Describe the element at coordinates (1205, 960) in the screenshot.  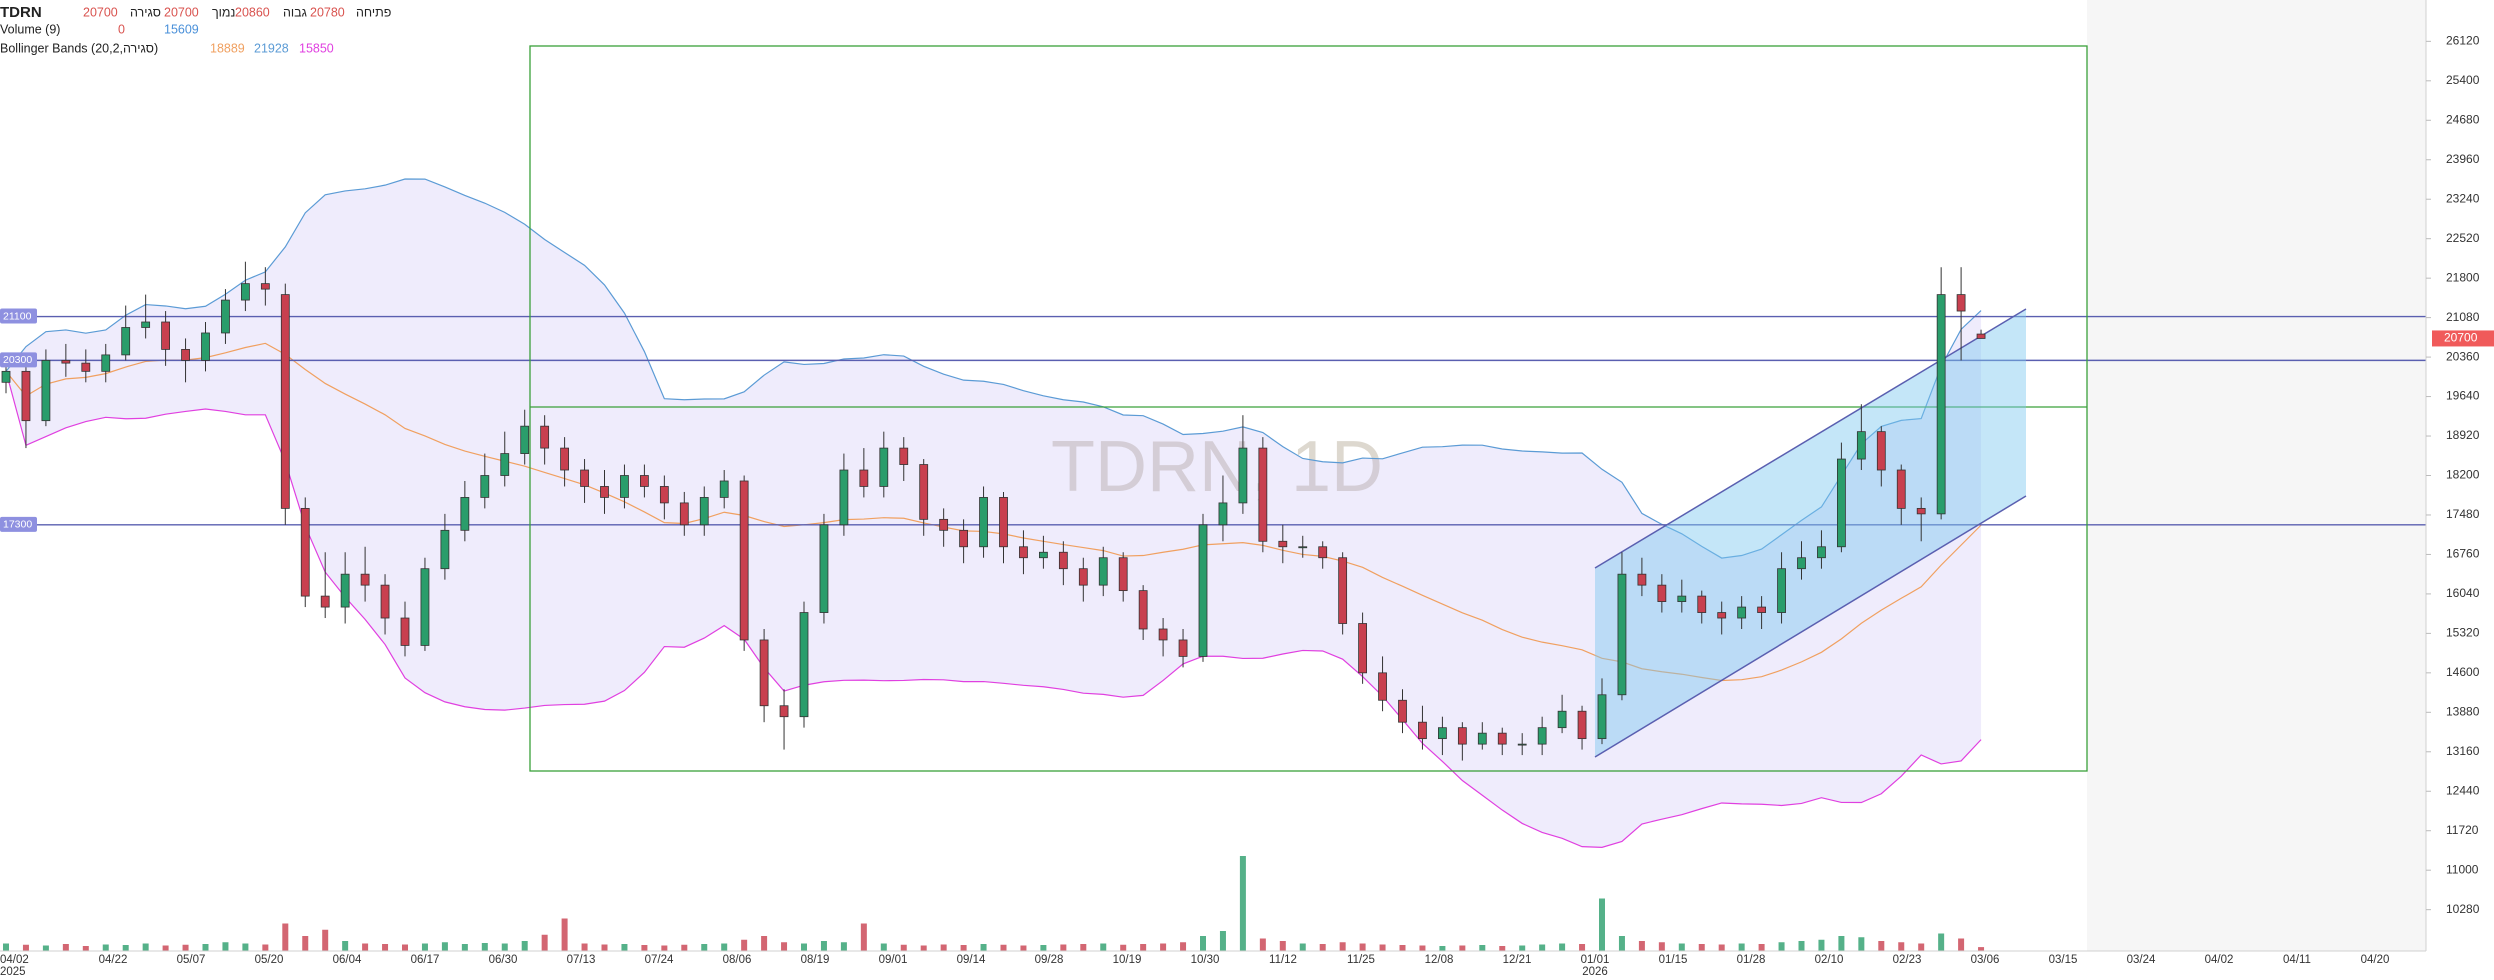
I see `x-tick-label: 10/30` at that location.